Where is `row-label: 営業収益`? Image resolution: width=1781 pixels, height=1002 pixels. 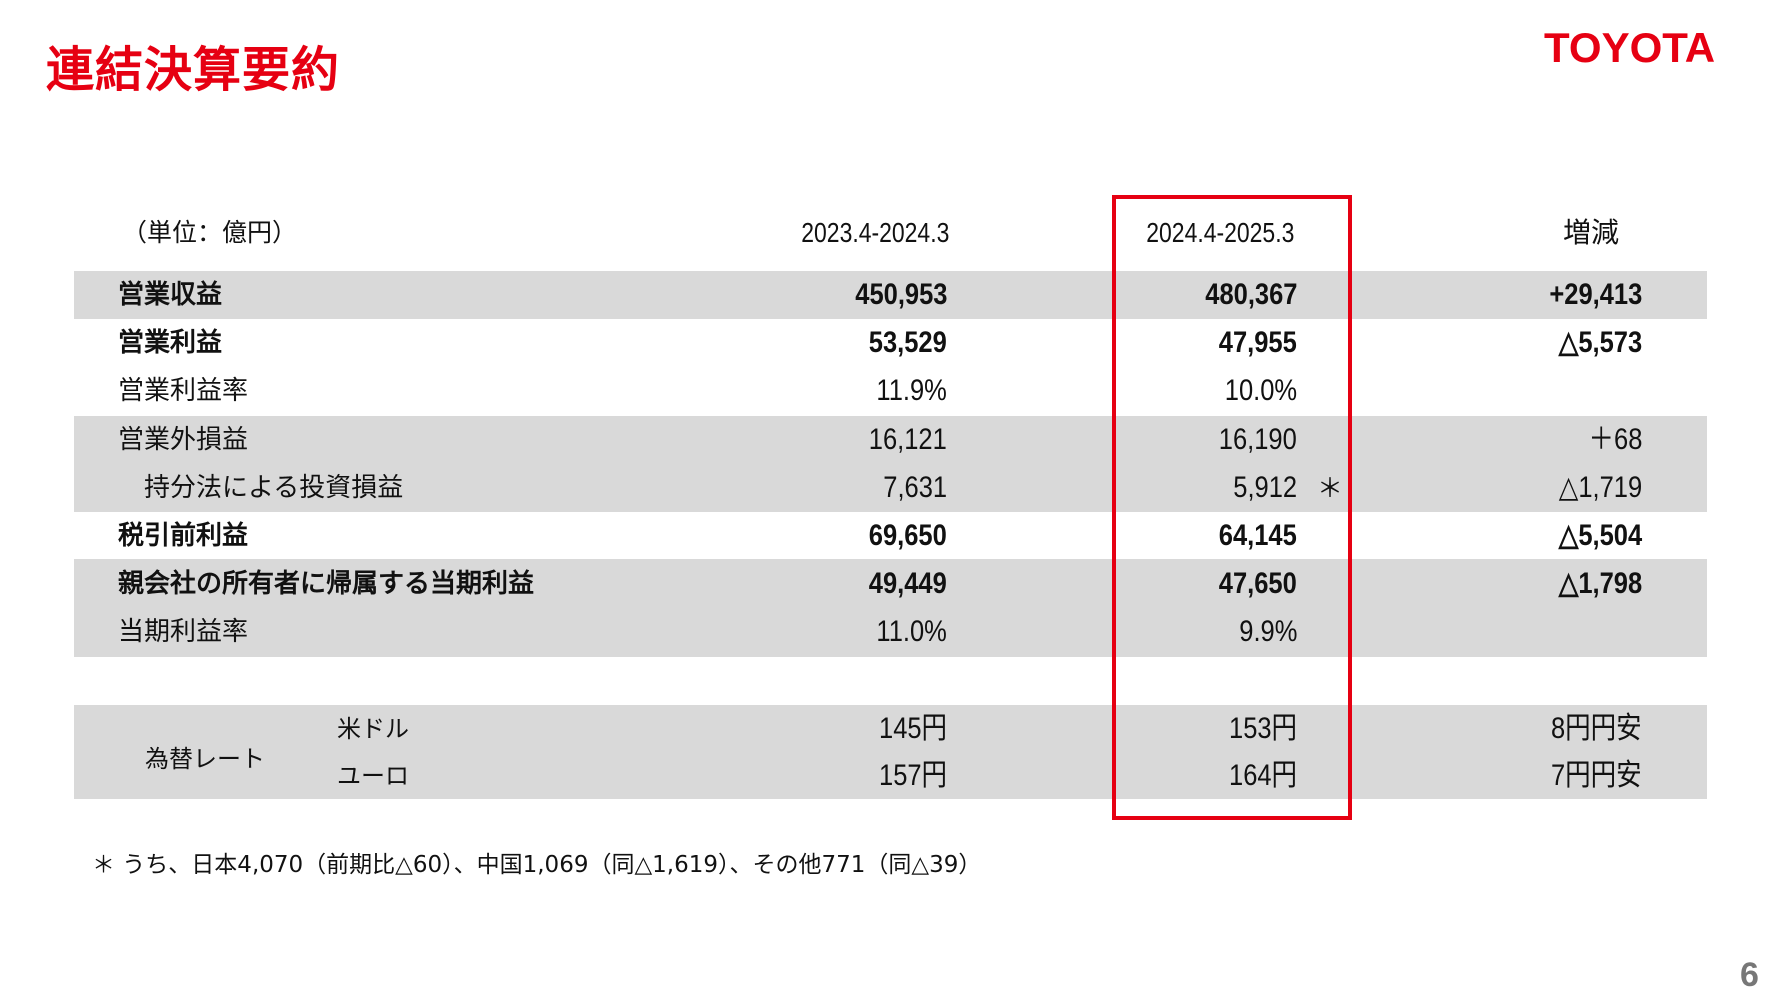 row-label: 営業収益 is located at coordinates (170, 295).